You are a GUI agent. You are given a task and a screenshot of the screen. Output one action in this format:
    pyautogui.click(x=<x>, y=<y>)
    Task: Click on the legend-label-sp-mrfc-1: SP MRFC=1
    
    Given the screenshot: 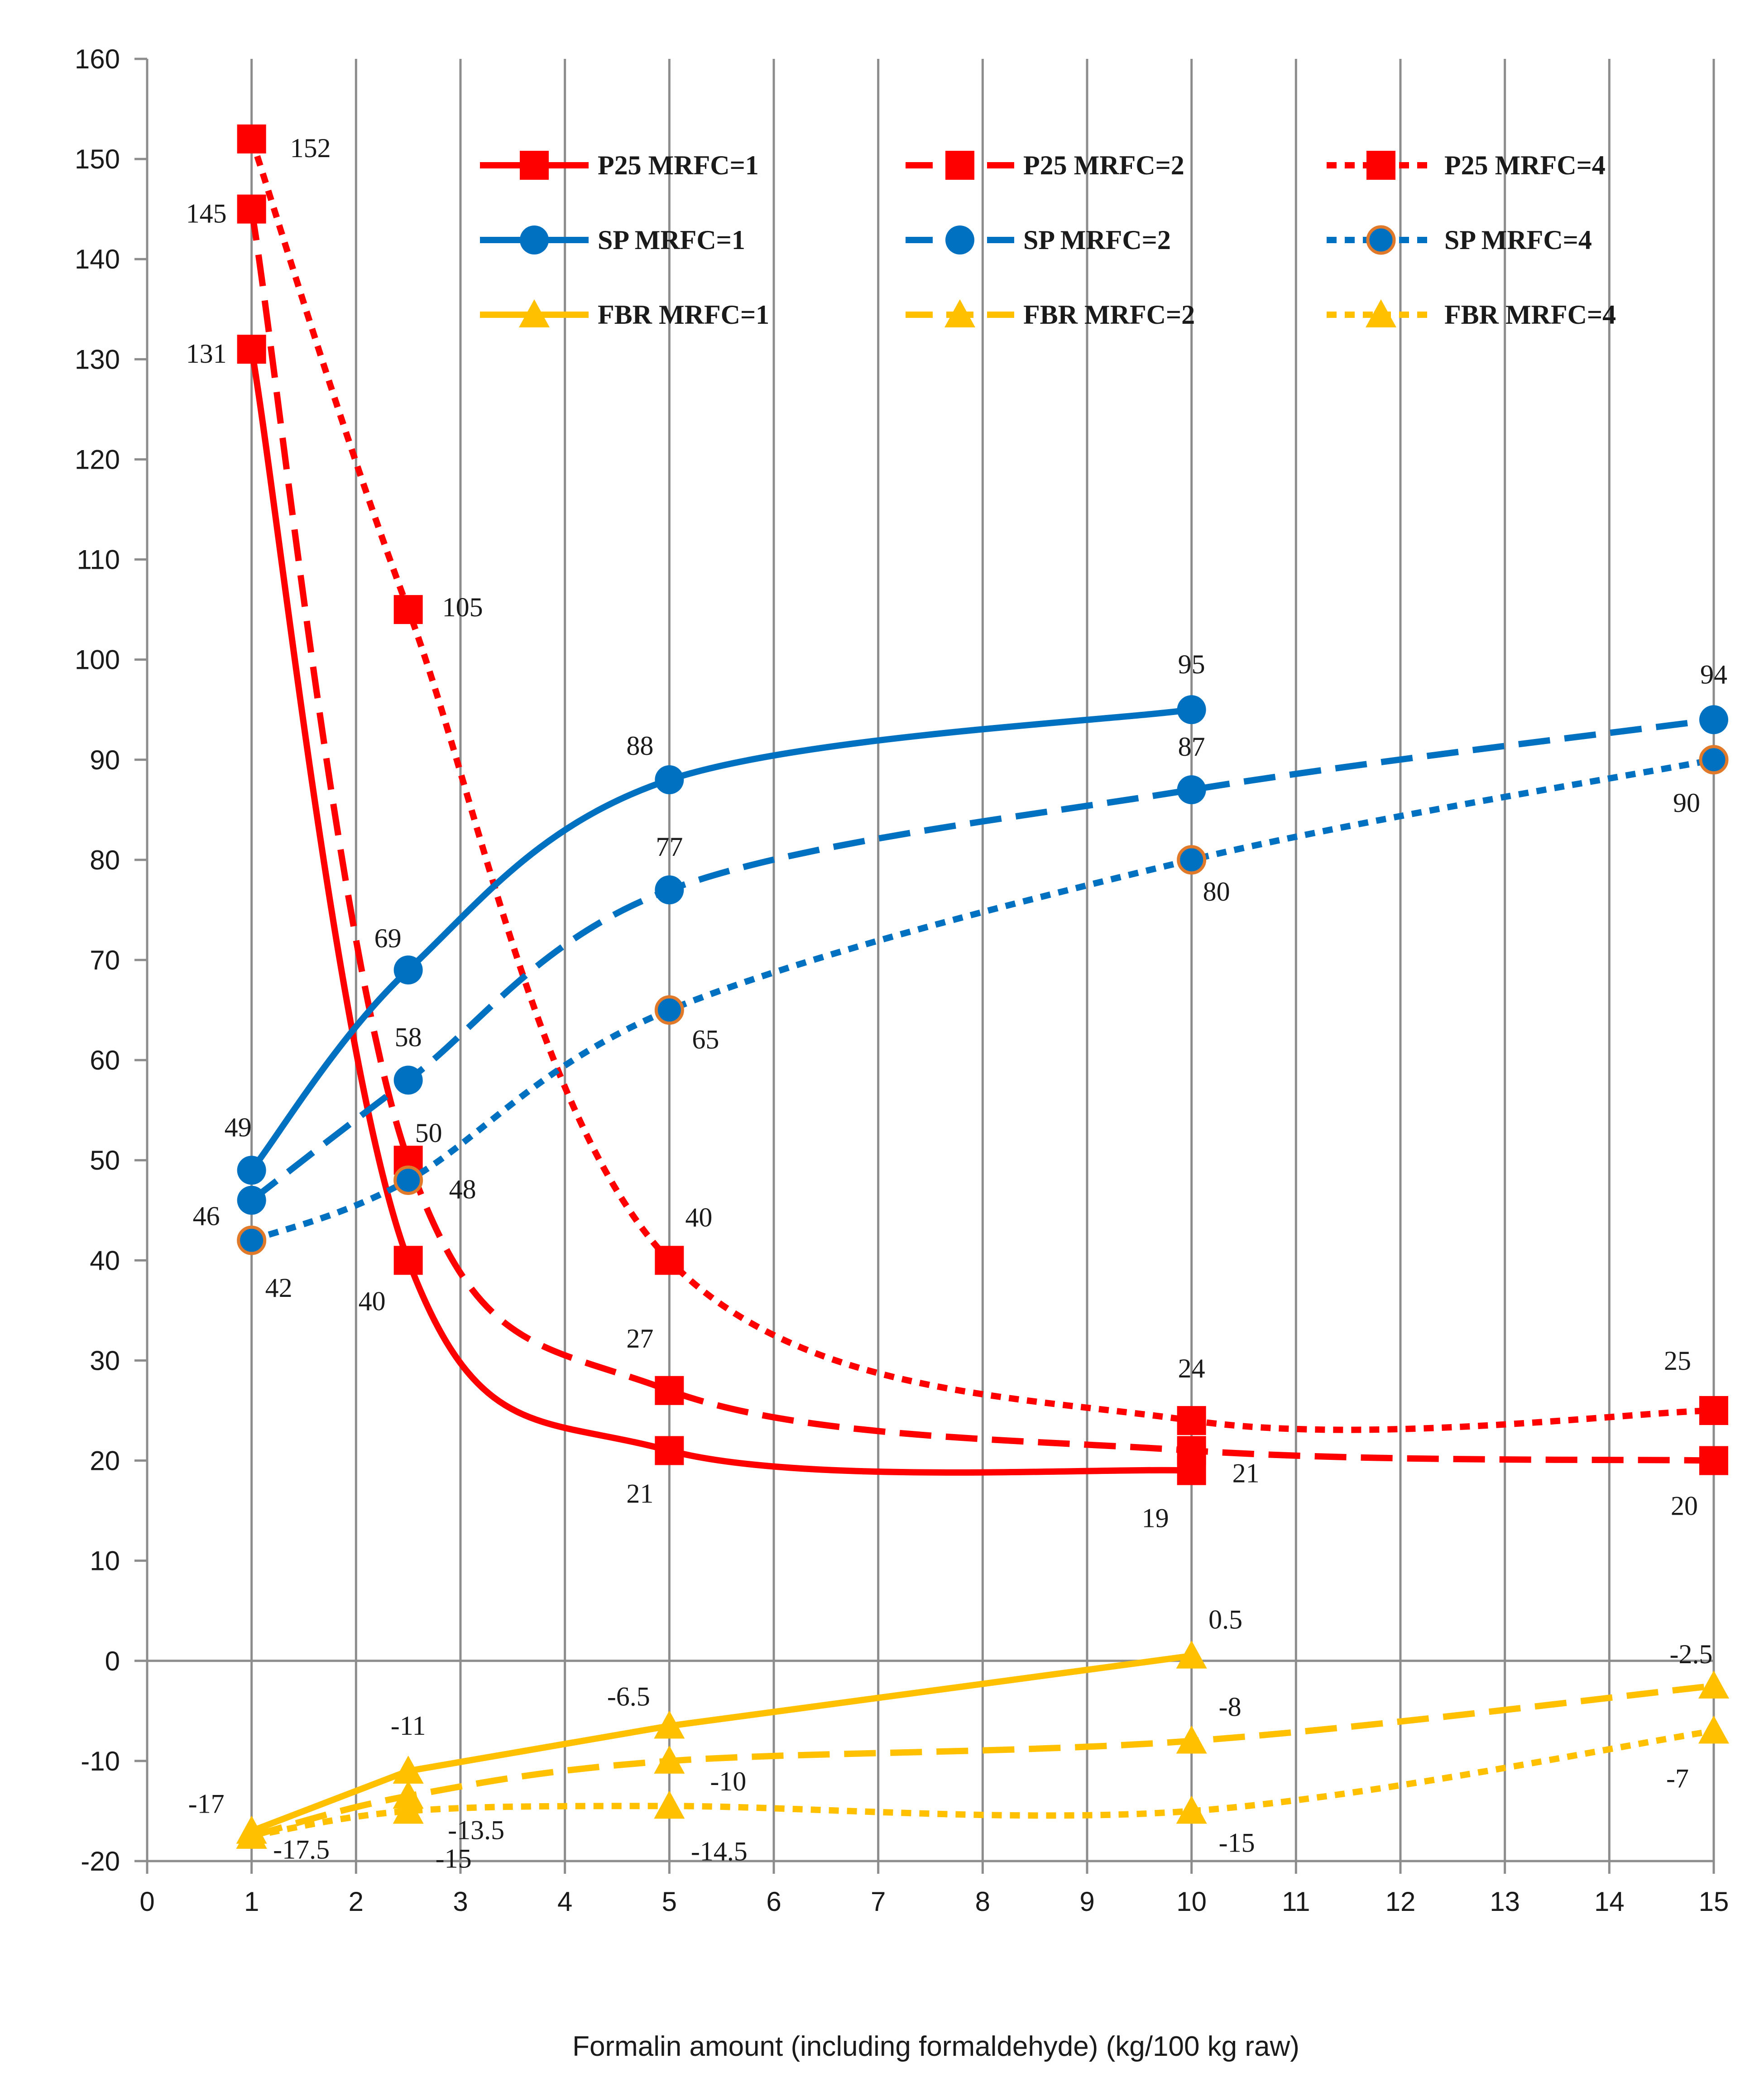 What is the action you would take?
    pyautogui.click(x=671, y=240)
    